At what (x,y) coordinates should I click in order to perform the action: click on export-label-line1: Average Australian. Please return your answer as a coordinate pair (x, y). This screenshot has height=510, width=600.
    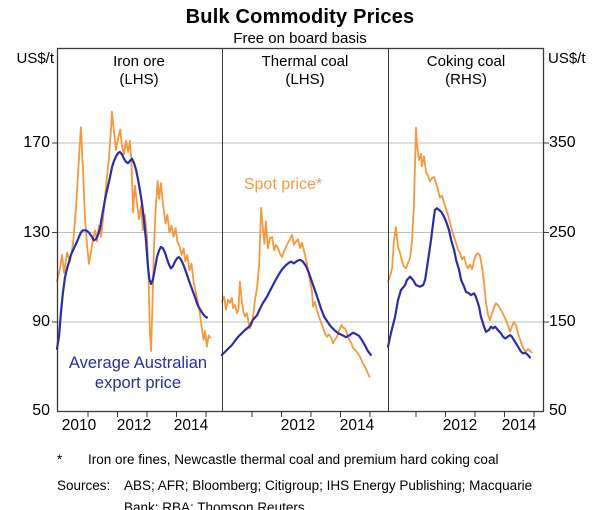
    Looking at the image, I should click on (138, 363).